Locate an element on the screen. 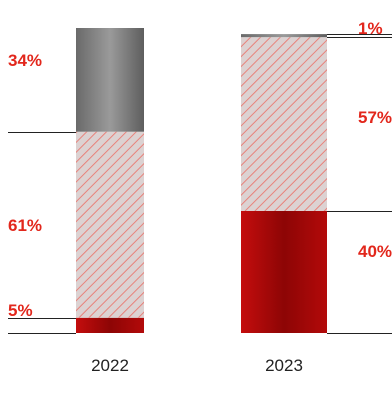 Image resolution: width=392 pixels, height=404 pixels. data-label-2022-1: 61% is located at coordinates (25, 225).